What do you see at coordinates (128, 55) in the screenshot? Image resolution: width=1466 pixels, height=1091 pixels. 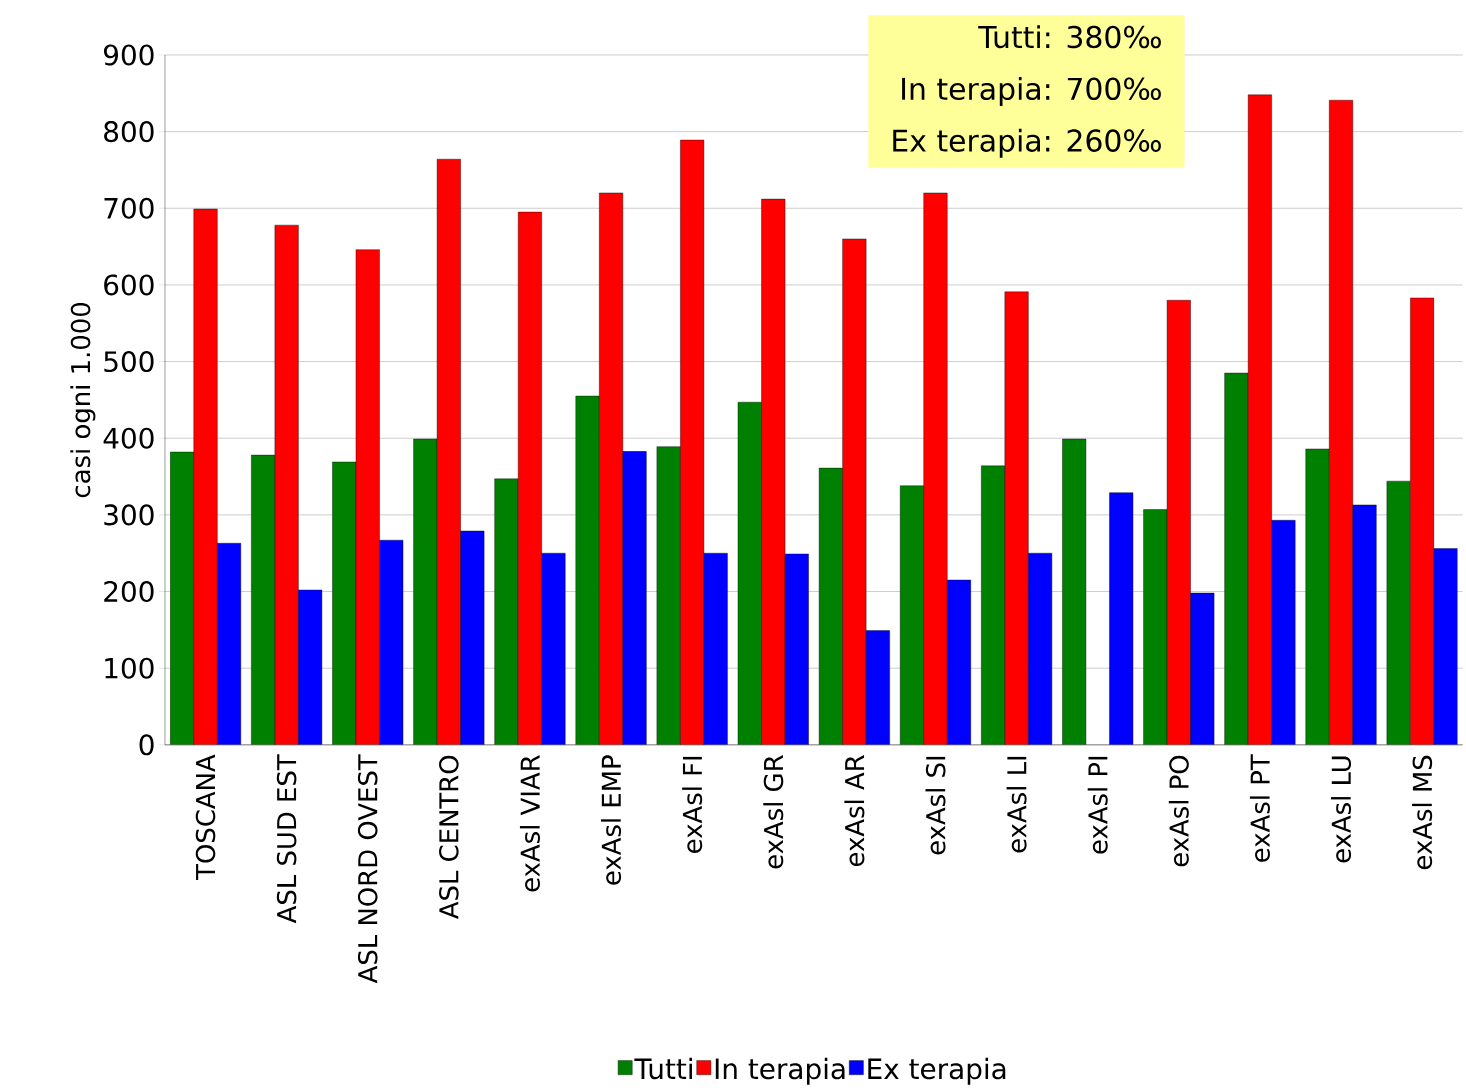 I see `y-tick-label: 900` at bounding box center [128, 55].